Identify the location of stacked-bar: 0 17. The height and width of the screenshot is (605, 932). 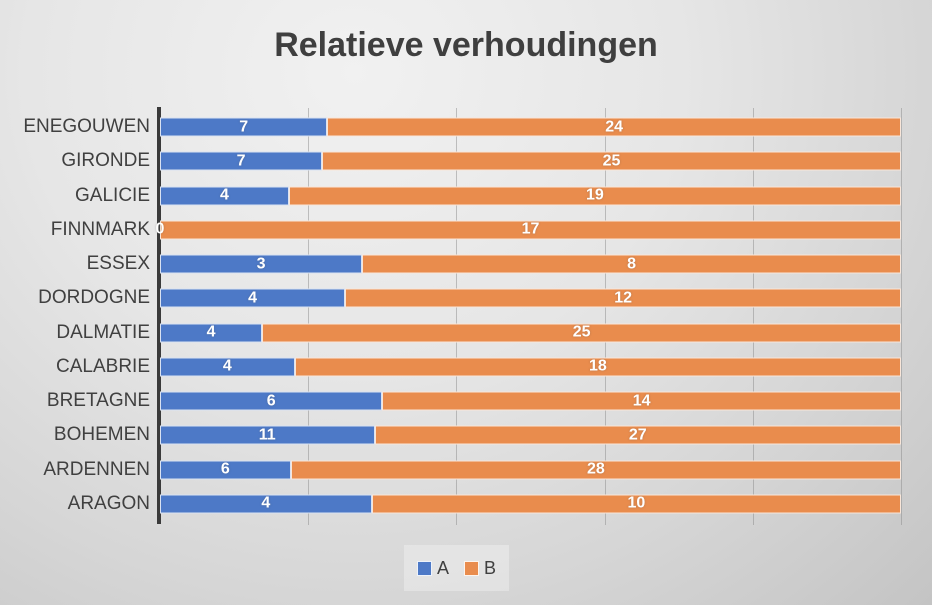
(528, 230).